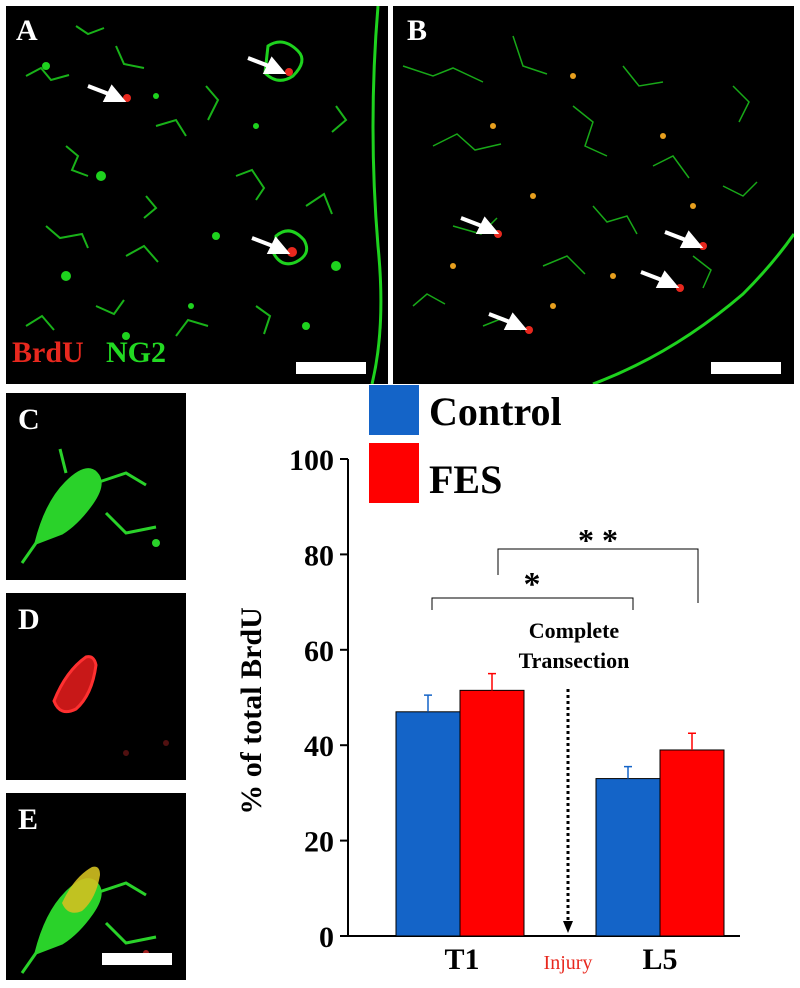 The width and height of the screenshot is (800, 988). I want to click on legend-label-fes: FES, so click(465, 479).